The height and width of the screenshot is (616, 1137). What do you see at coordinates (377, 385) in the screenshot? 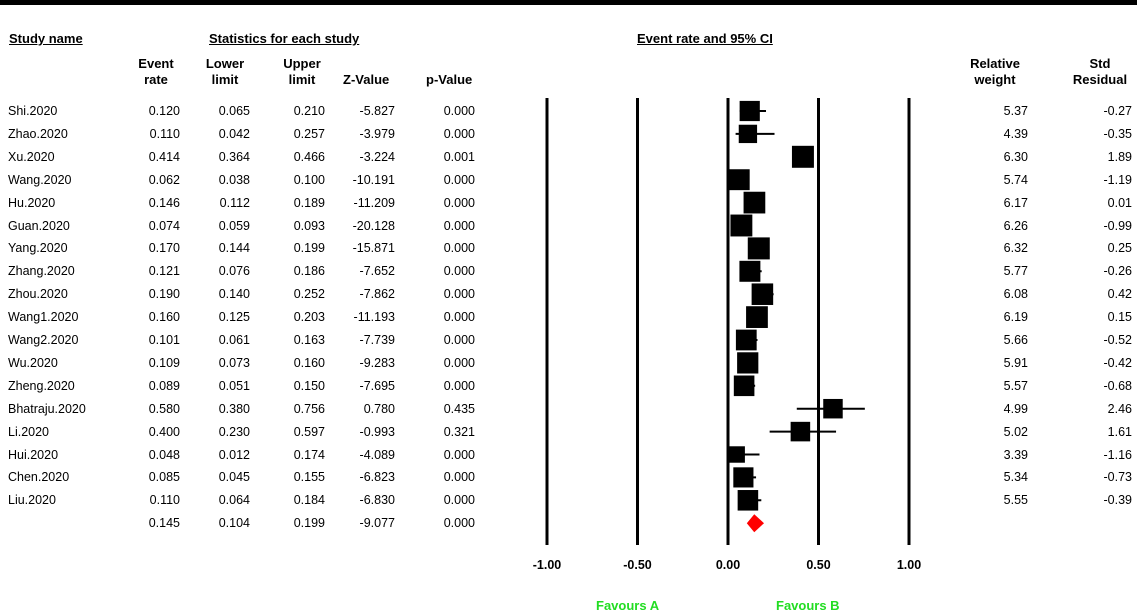
I see `z-value-cell: -7.695` at bounding box center [377, 385].